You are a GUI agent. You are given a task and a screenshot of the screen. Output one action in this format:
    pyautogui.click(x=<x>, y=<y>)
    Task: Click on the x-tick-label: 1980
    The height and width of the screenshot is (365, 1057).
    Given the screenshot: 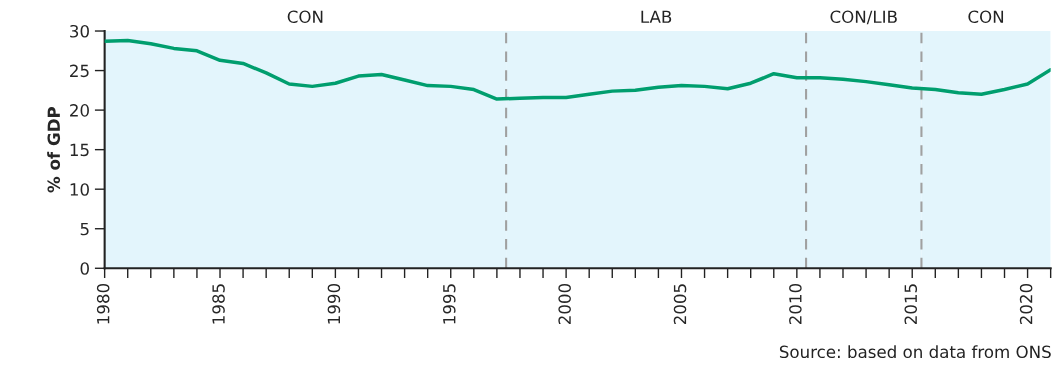 What is the action you would take?
    pyautogui.click(x=103, y=303)
    